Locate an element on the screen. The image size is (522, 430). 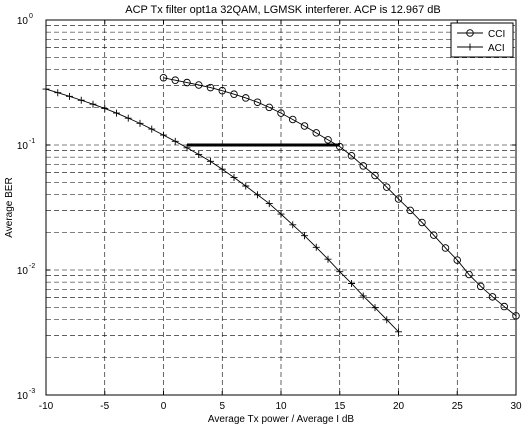
x-tick-label: 10 is located at coordinates (281, 406).